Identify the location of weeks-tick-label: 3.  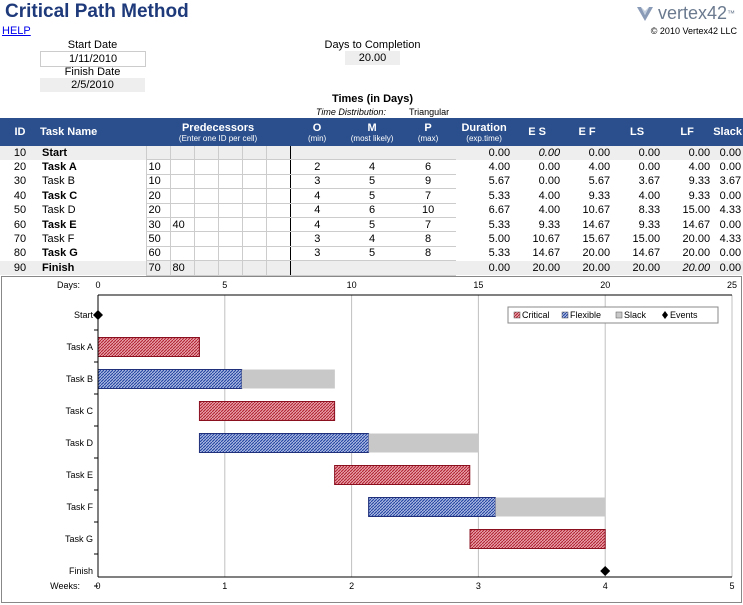
(478, 586).